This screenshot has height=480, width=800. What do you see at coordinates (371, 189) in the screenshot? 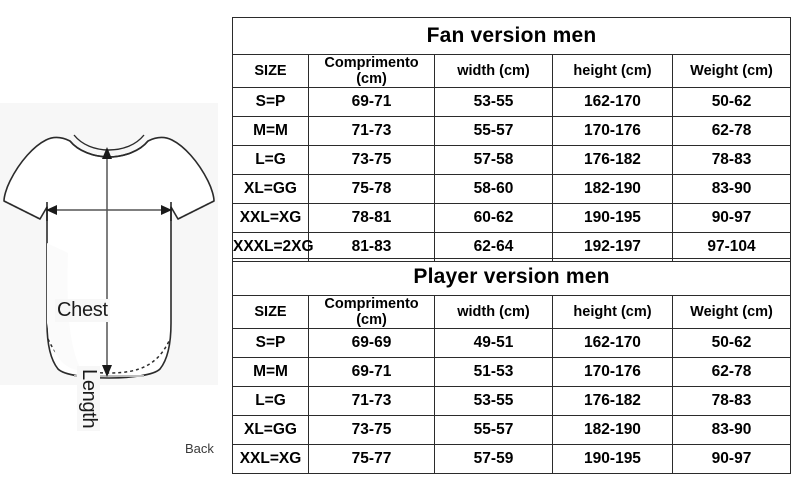
I see `cell-comprimento: 75-78` at bounding box center [371, 189].